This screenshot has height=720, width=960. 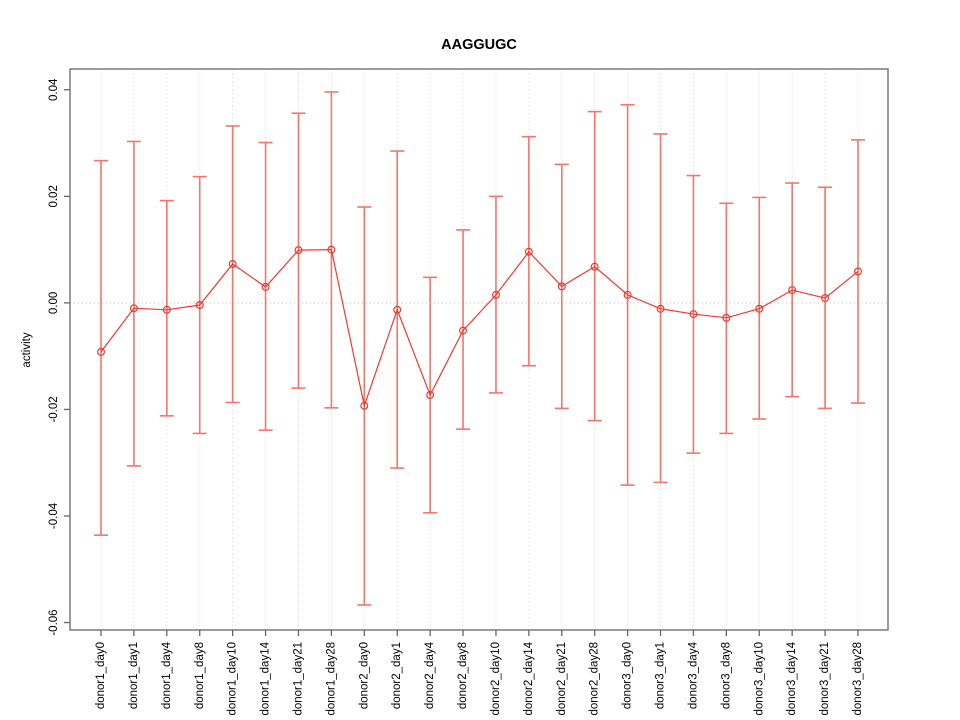 What do you see at coordinates (496, 679) in the screenshot?
I see `x-tick-label: donor2_day10` at bounding box center [496, 679].